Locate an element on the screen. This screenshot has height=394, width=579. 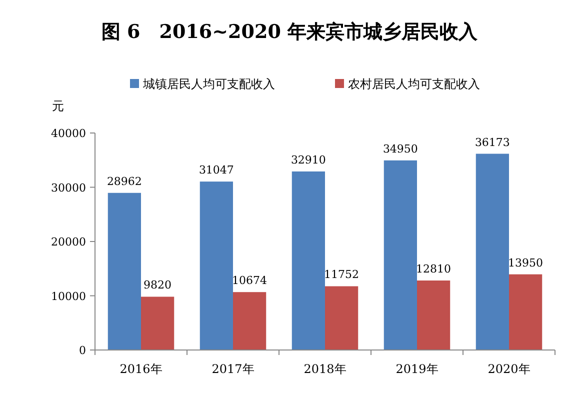
title: 图 6 2016~2020 年来宾市城乡居民收入 is located at coordinates (289, 32).